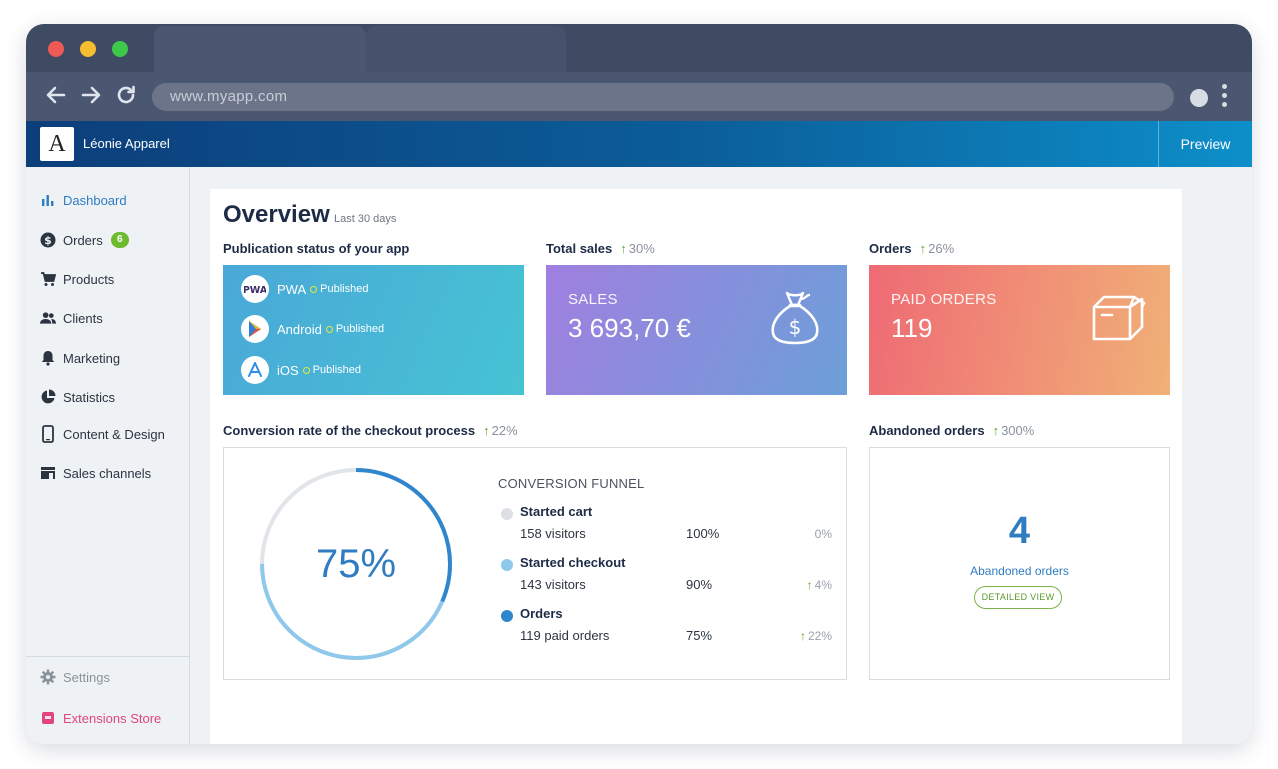 This screenshot has height=769, width=1278. I want to click on orders-heading-text: Orders, so click(890, 248).